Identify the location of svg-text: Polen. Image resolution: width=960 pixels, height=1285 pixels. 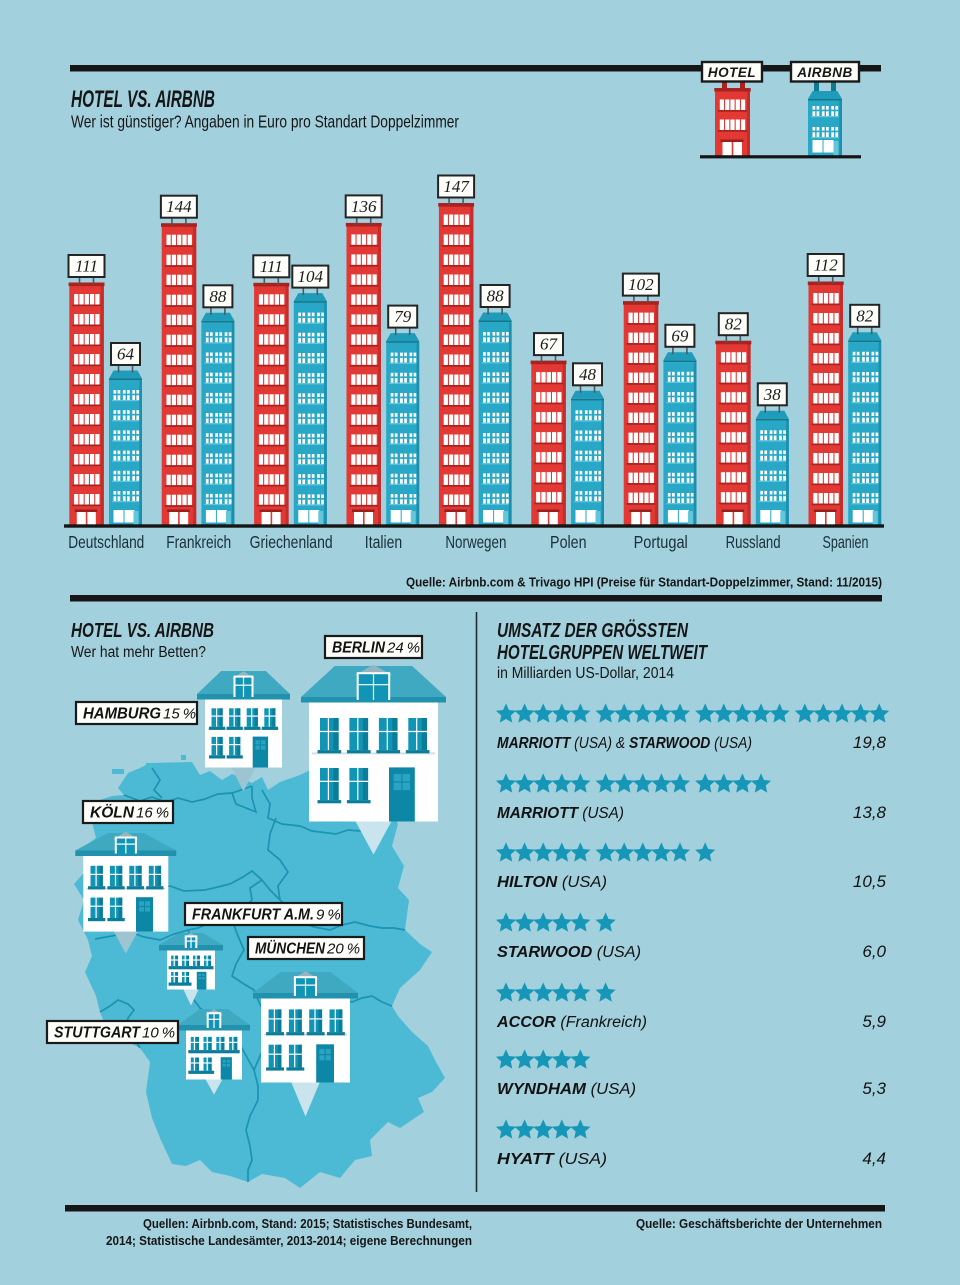
(568, 542).